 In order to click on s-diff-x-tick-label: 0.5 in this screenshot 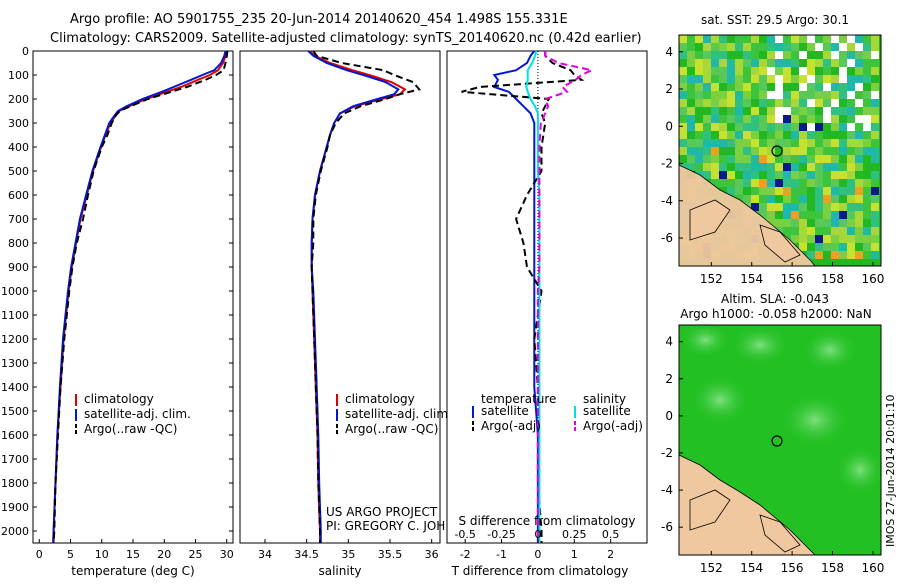, I will do `click(611, 534)`.